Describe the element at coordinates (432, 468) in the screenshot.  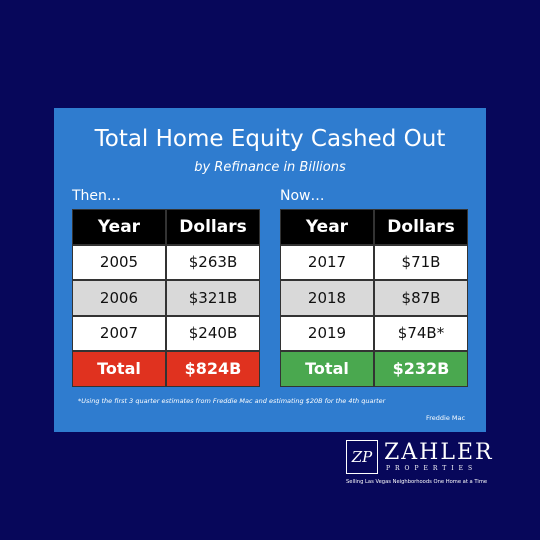
I see `logo-subname: PROPERTIES` at that location.